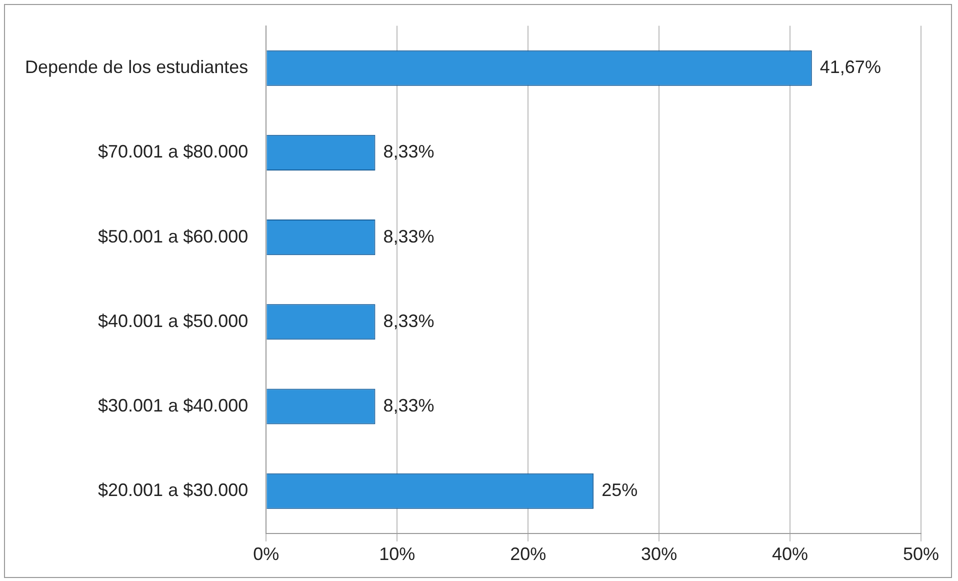  What do you see at coordinates (659, 554) in the screenshot?
I see `x-tick-label: 30%` at bounding box center [659, 554].